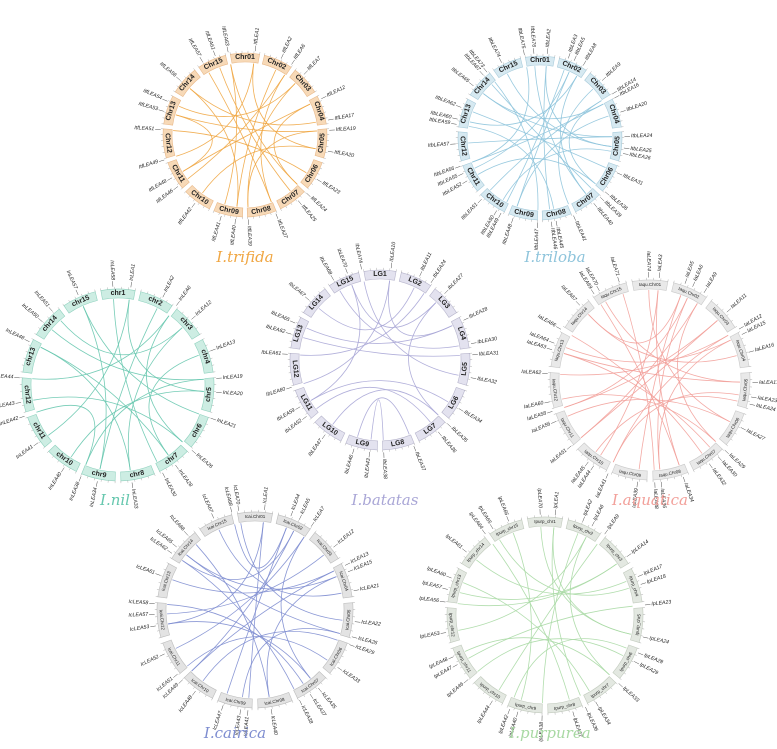 Image resolution: width=777 pixels, height=749 pixels. I want to click on gene-label: IcLEA38, so click(307, 715).